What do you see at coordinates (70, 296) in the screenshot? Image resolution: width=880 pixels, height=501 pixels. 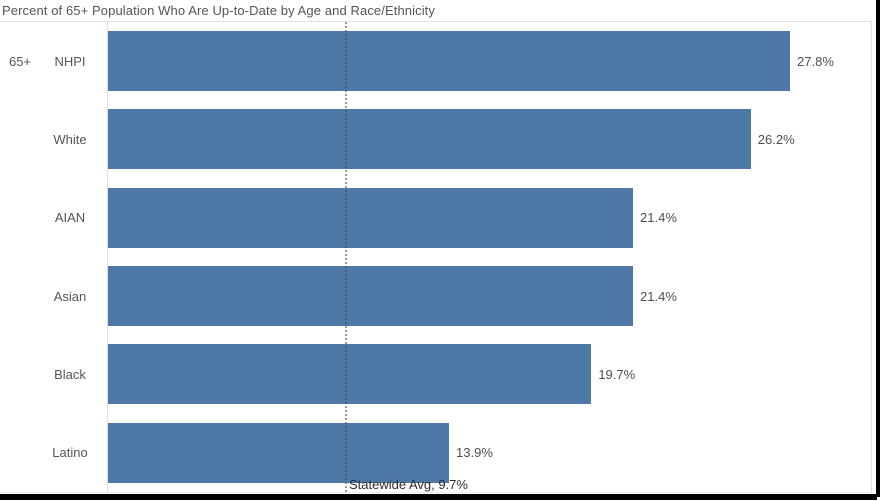 I see `category-label: Asian` at bounding box center [70, 296].